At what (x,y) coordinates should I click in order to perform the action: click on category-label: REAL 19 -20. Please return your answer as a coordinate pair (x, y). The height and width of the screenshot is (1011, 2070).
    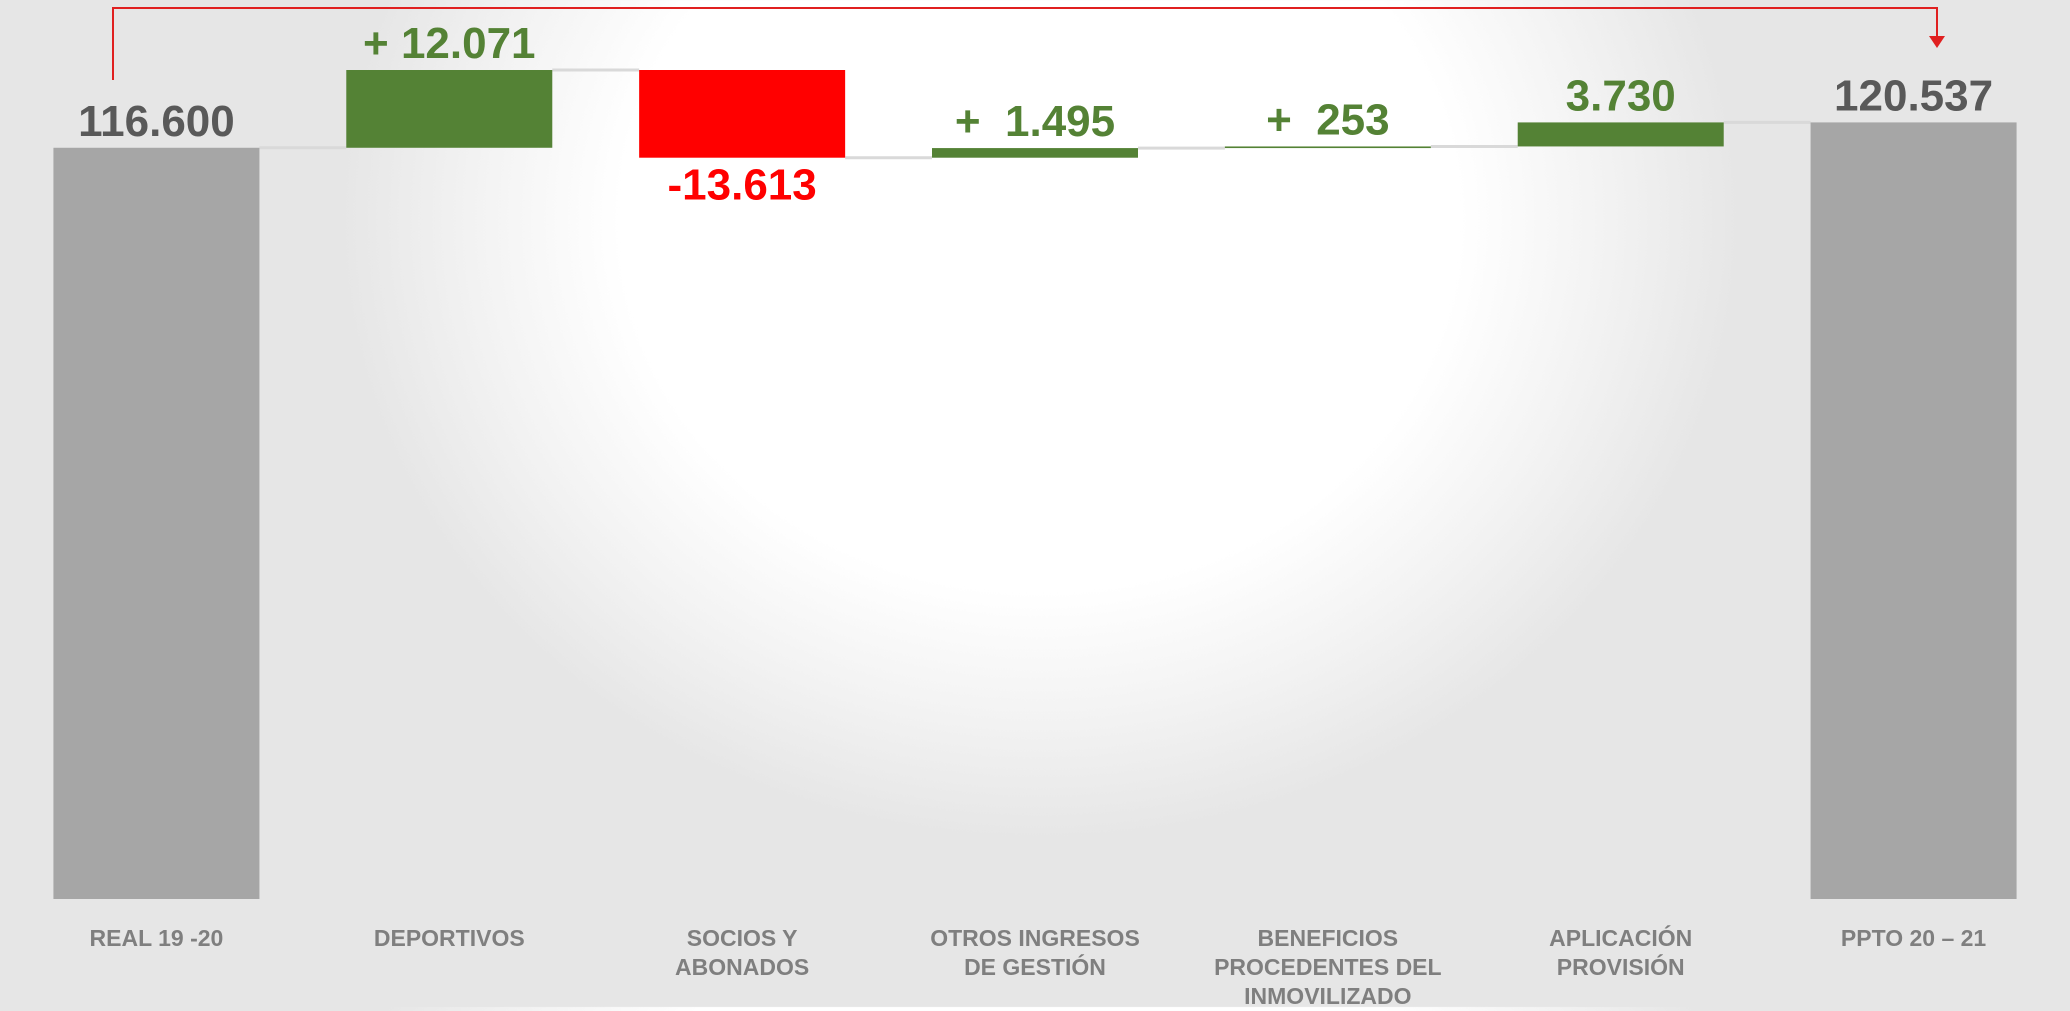
    Looking at the image, I should click on (156, 938).